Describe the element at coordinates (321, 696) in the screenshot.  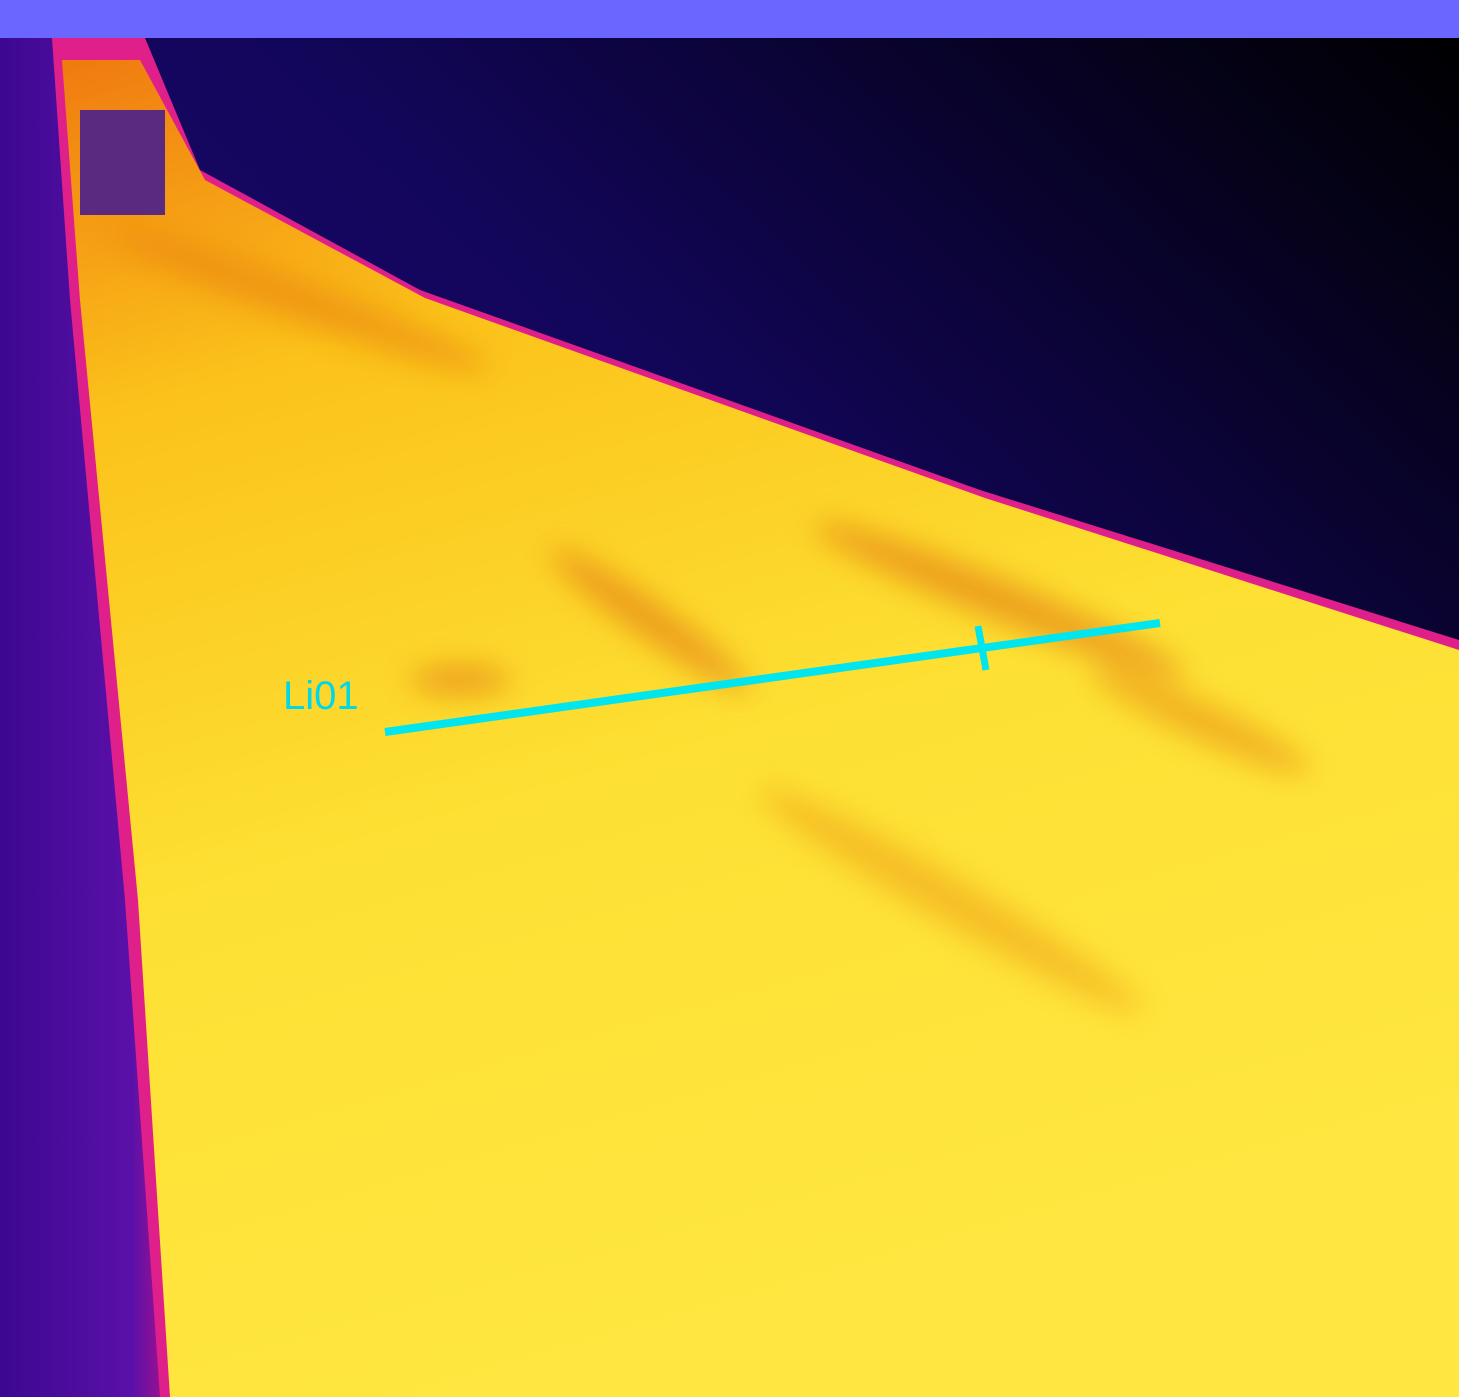
I see `annotation-label: Li01` at that location.